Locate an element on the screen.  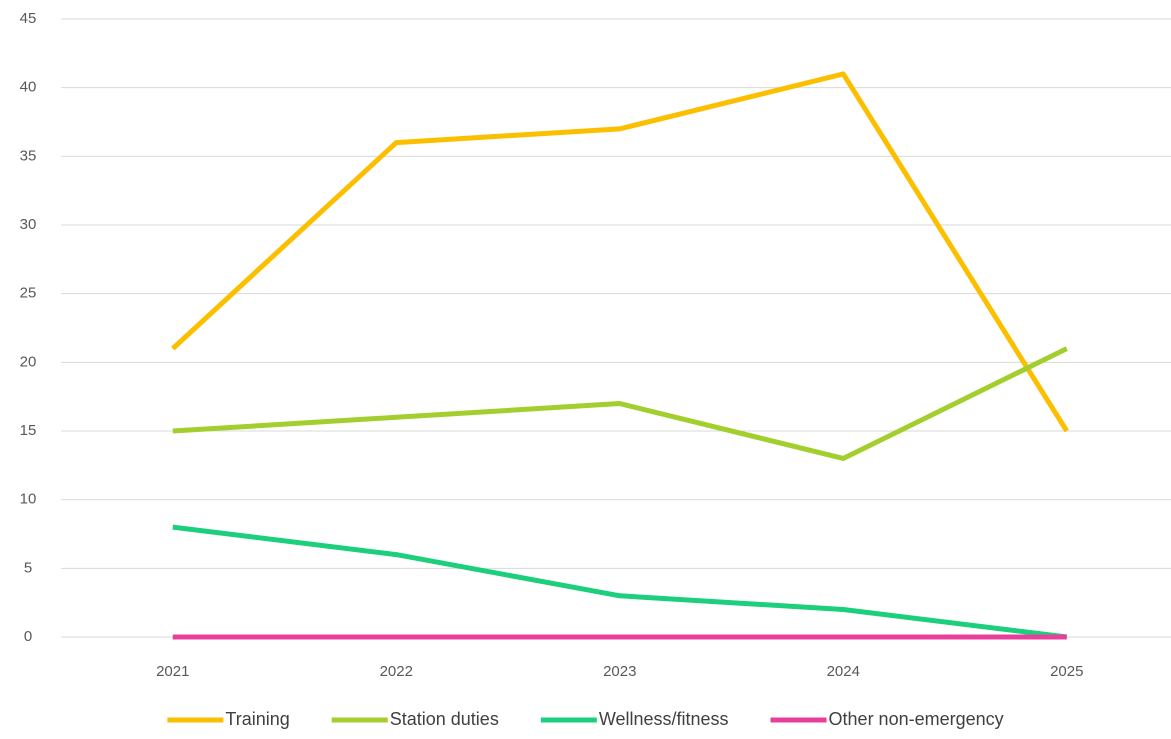
legend-item: Wellness/fitness is located at coordinates (634, 719).